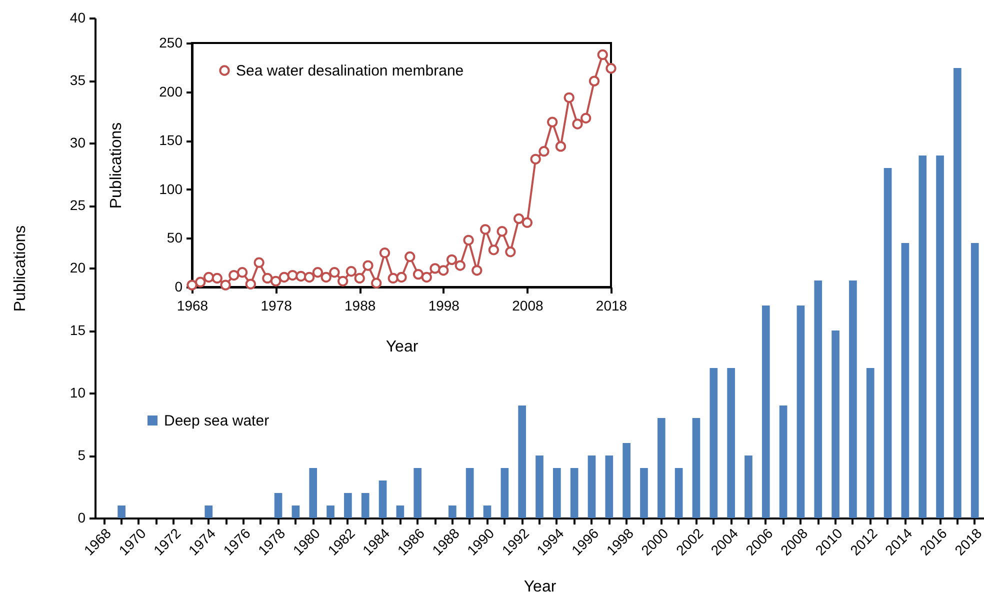 This screenshot has width=984, height=610. What do you see at coordinates (171, 42) in the screenshot?
I see `y-tick-label: 250` at bounding box center [171, 42].